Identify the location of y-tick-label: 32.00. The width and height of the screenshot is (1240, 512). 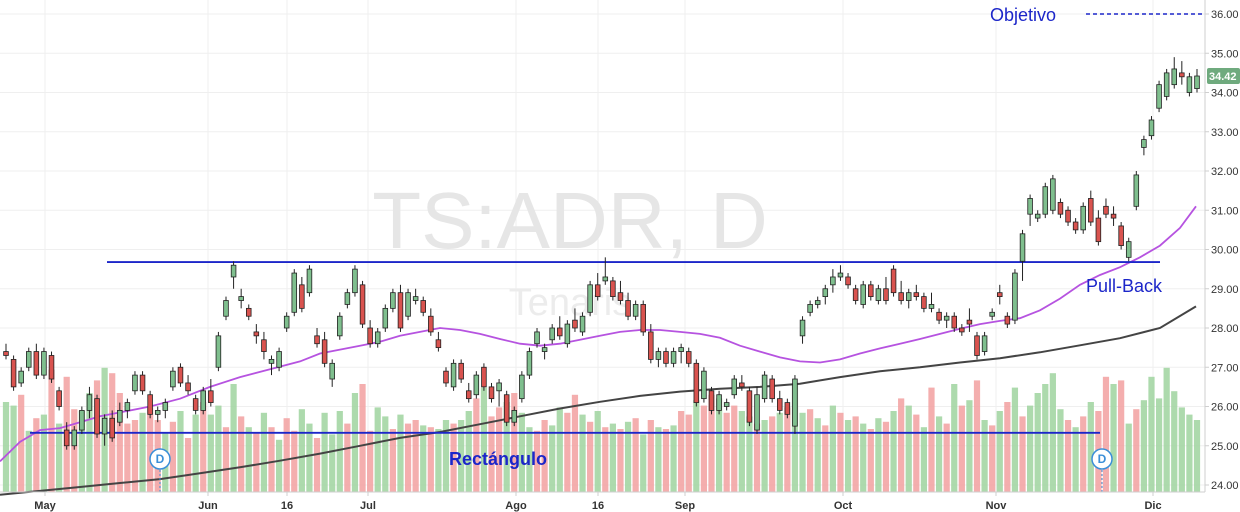
(1225, 172).